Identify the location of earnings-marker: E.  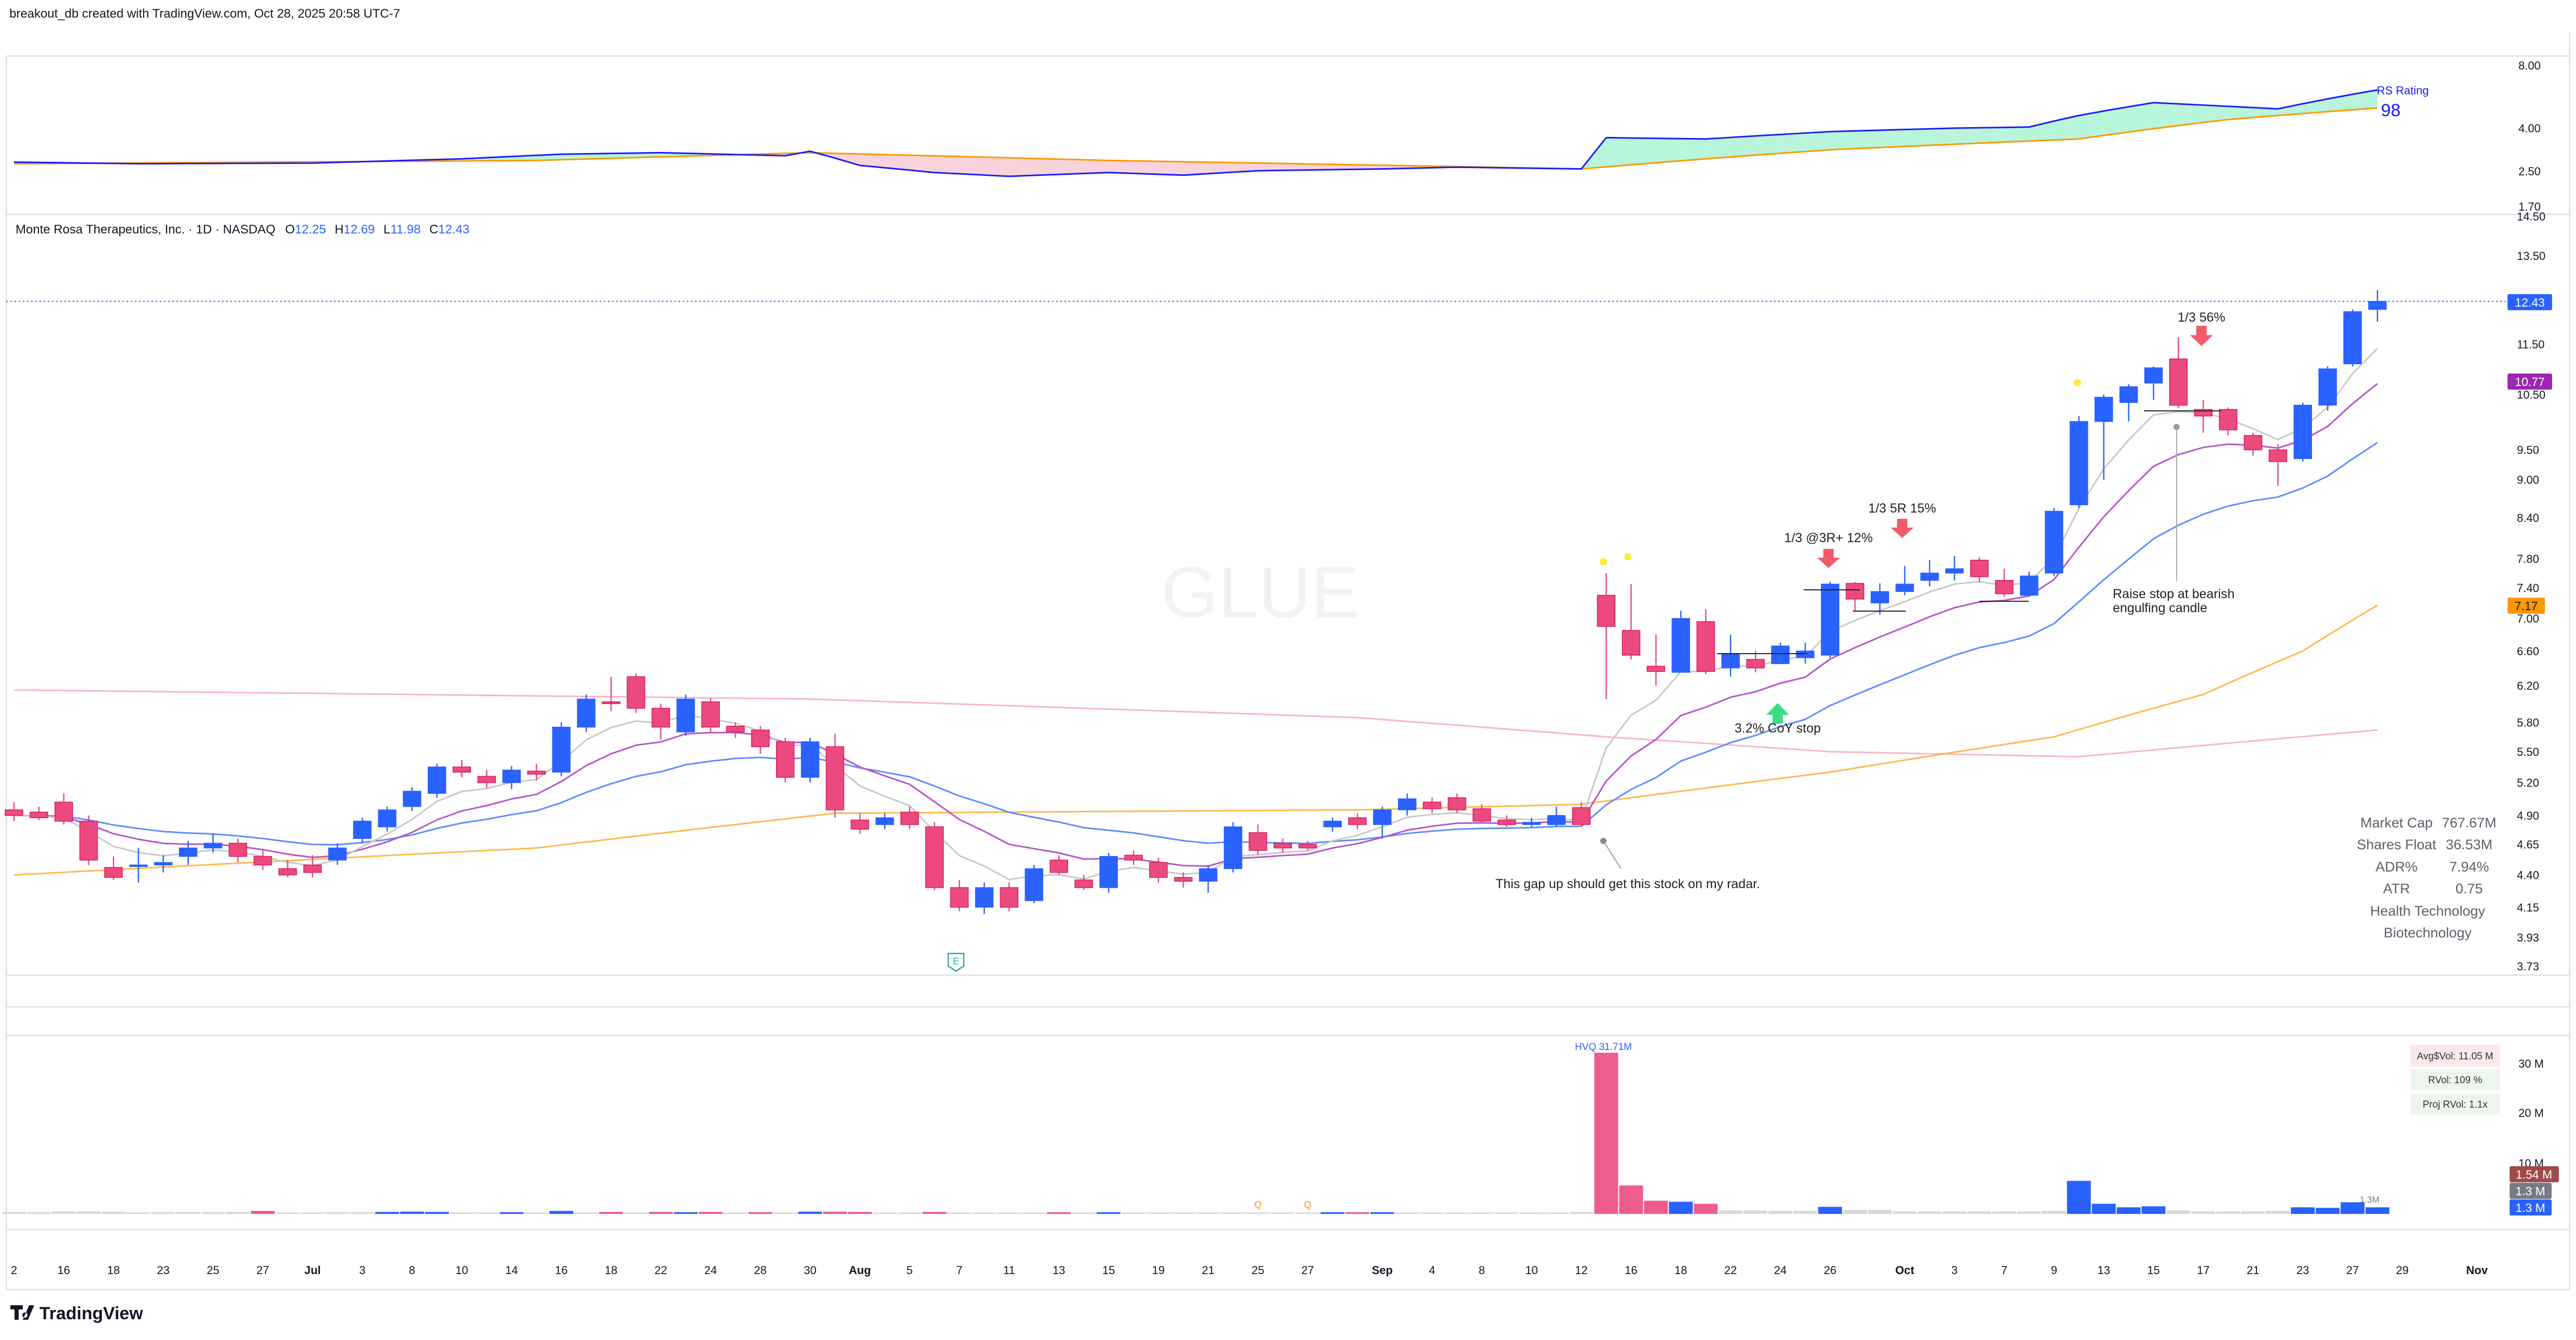
(956, 962).